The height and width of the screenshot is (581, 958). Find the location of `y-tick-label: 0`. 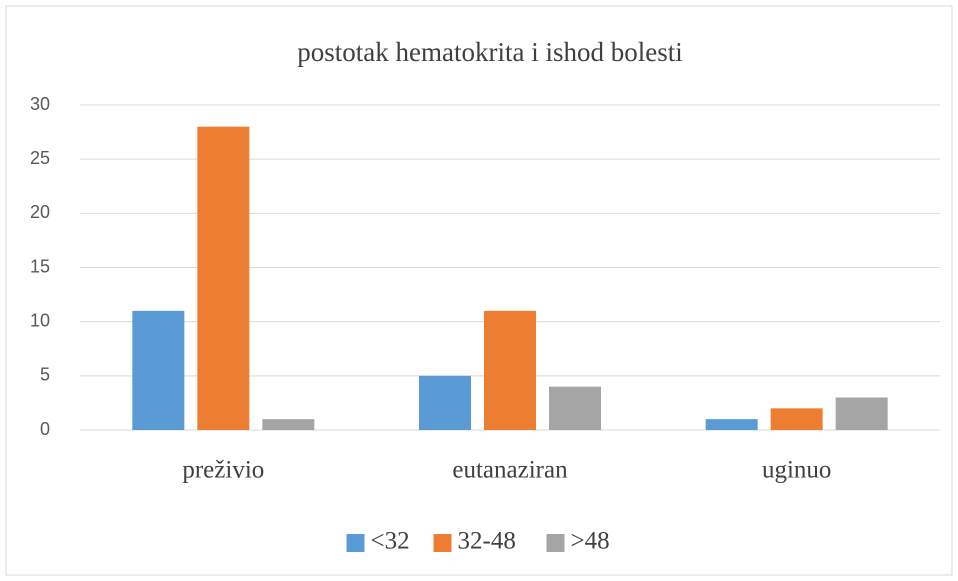

y-tick-label: 0 is located at coordinates (45, 429).